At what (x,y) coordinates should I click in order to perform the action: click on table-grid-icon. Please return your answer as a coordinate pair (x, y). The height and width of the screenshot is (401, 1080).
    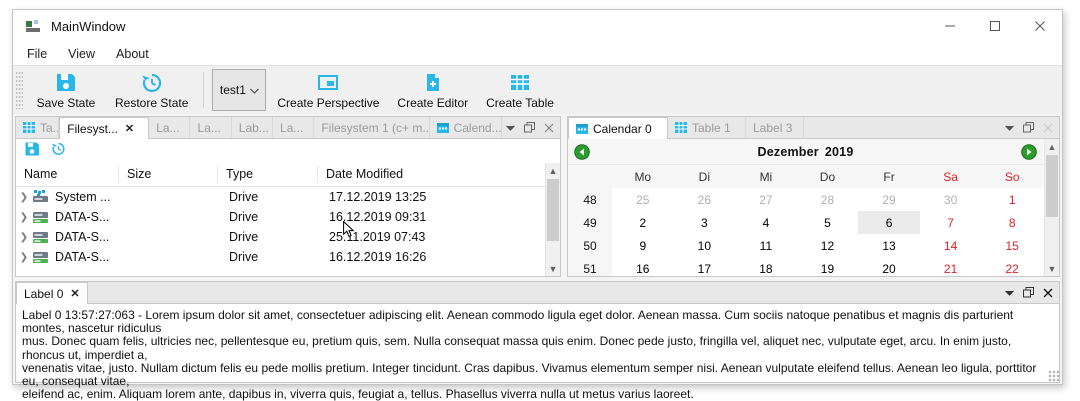
    Looking at the image, I should click on (520, 82).